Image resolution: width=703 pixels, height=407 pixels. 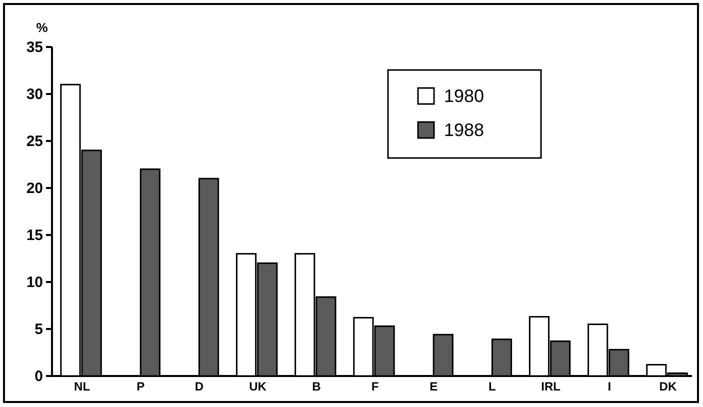 I want to click on y-tick-label: 25, so click(x=34, y=141).